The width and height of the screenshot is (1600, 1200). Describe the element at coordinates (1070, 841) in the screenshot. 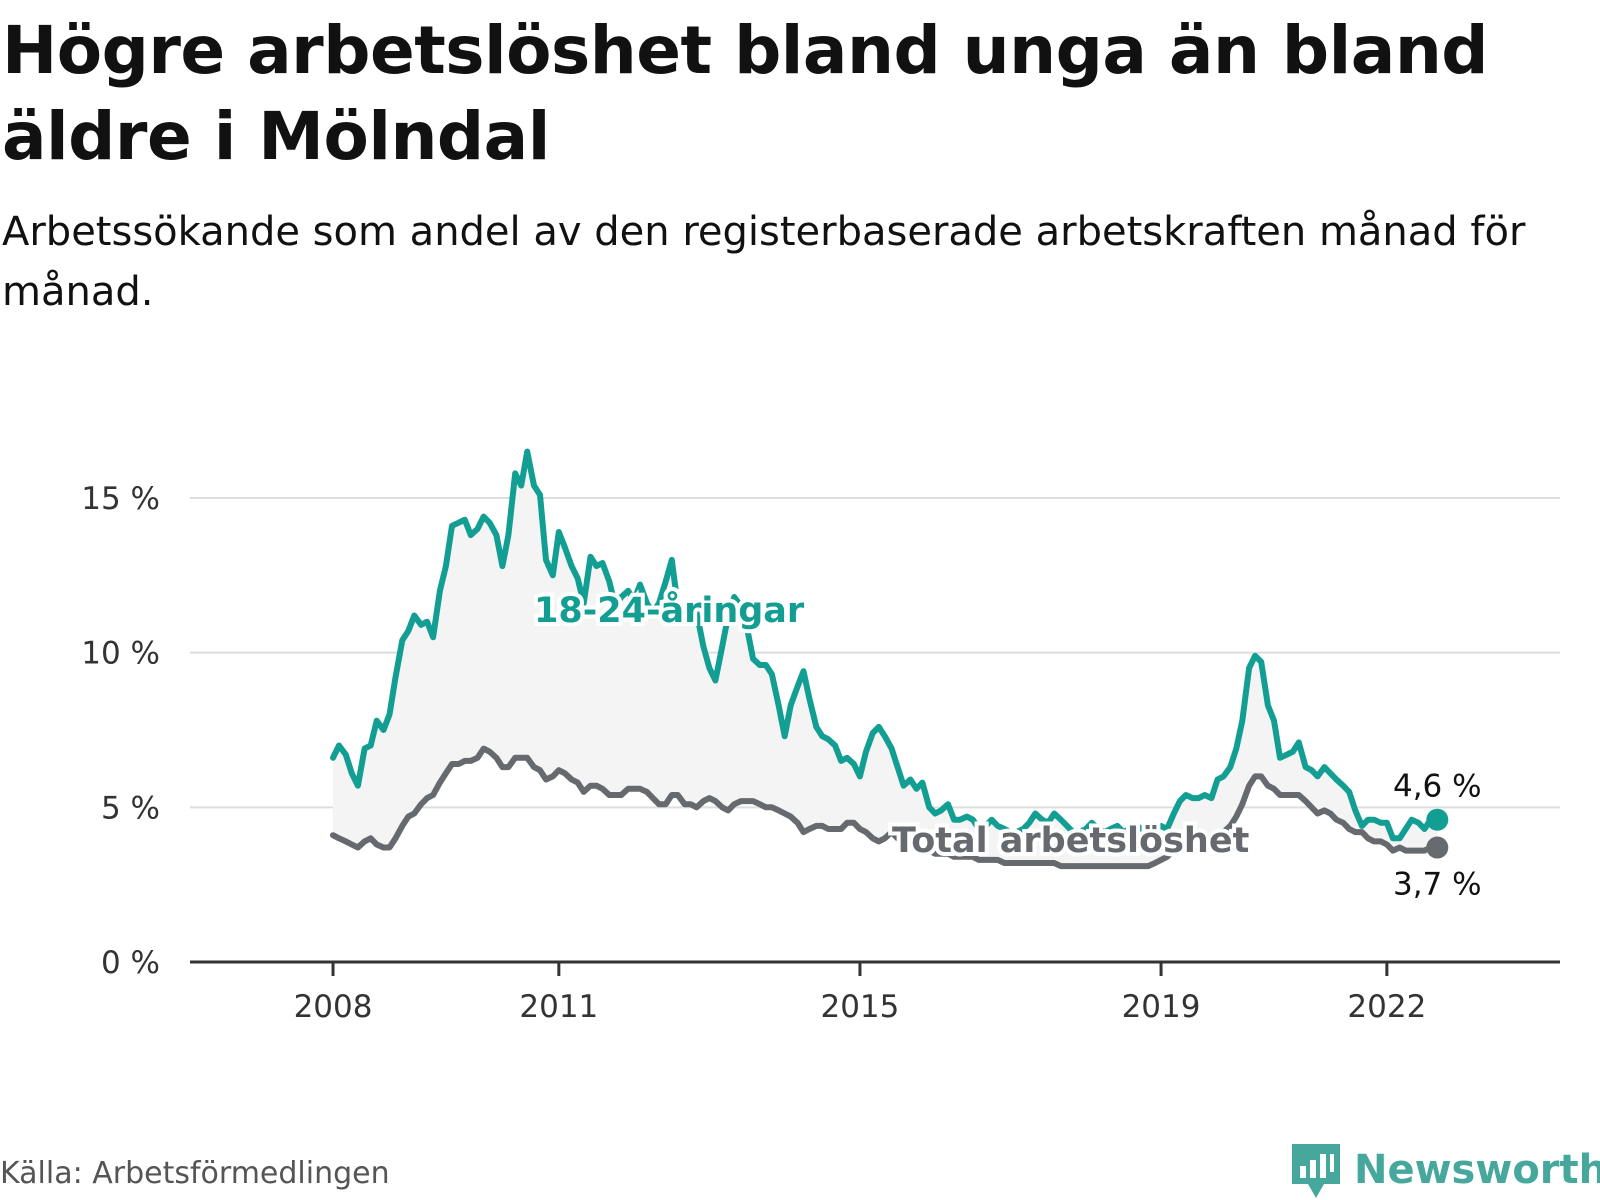

I see `series-label-total: Total arbetslöshet` at that location.